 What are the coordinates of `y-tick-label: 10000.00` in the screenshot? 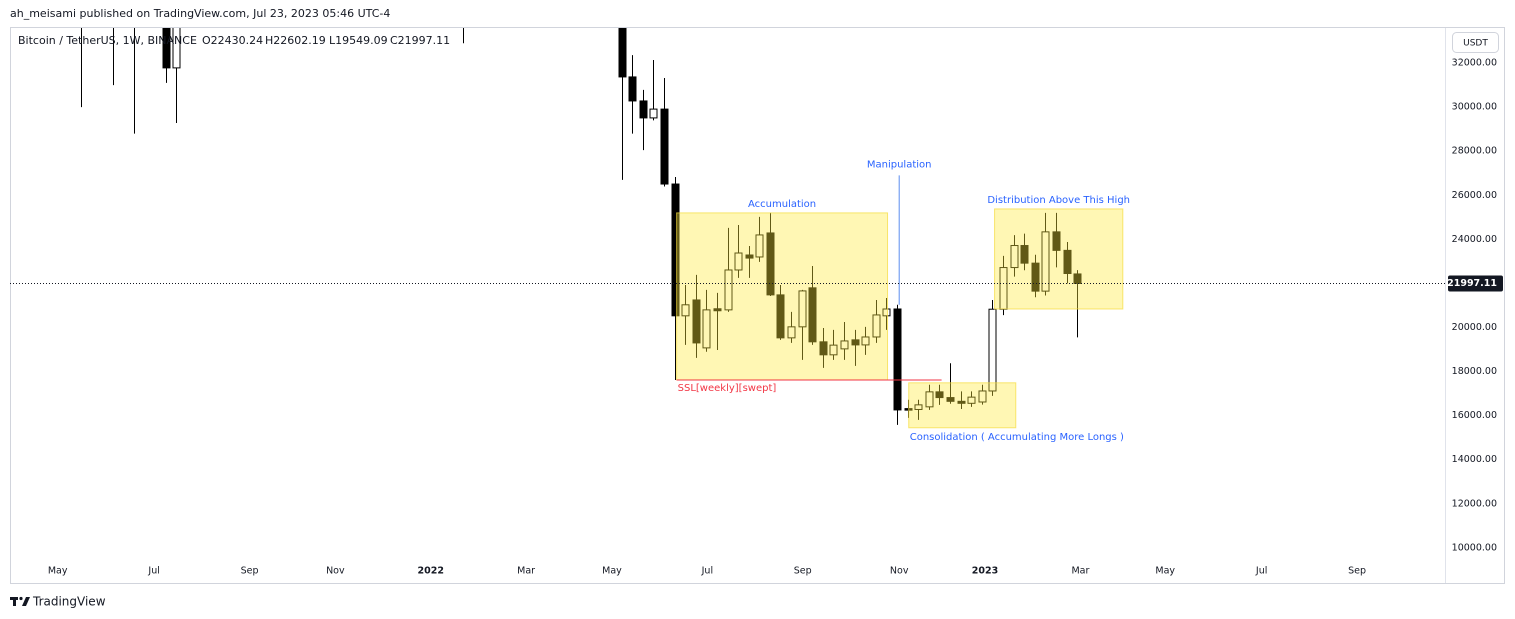 It's located at (1474, 547).